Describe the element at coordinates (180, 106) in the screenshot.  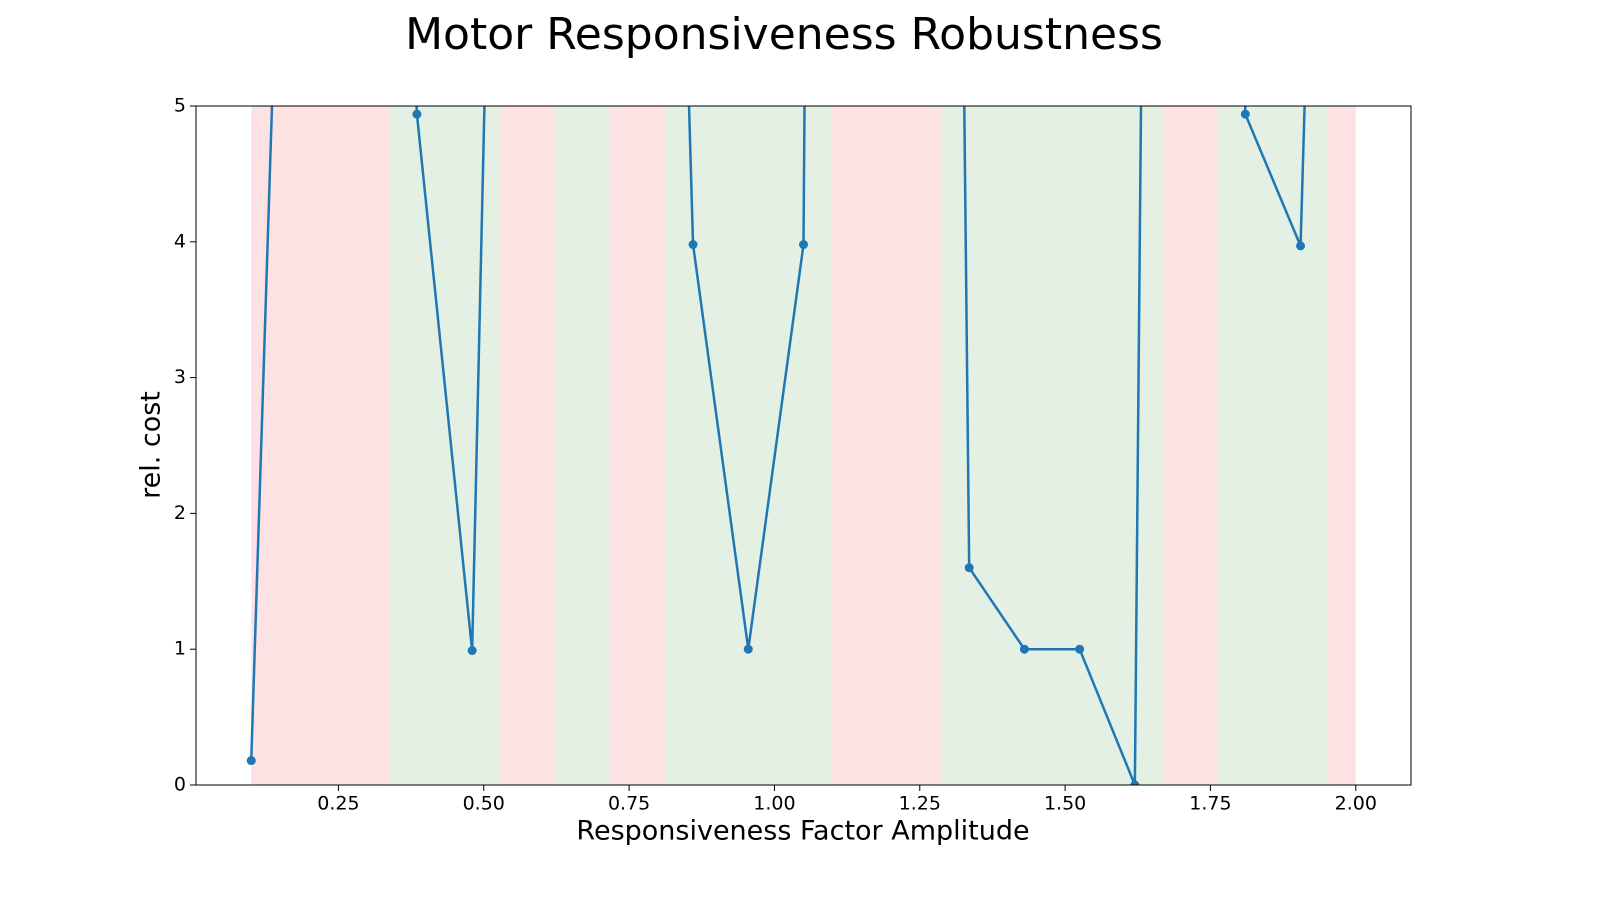
I see `y-tick-label: 5` at that location.